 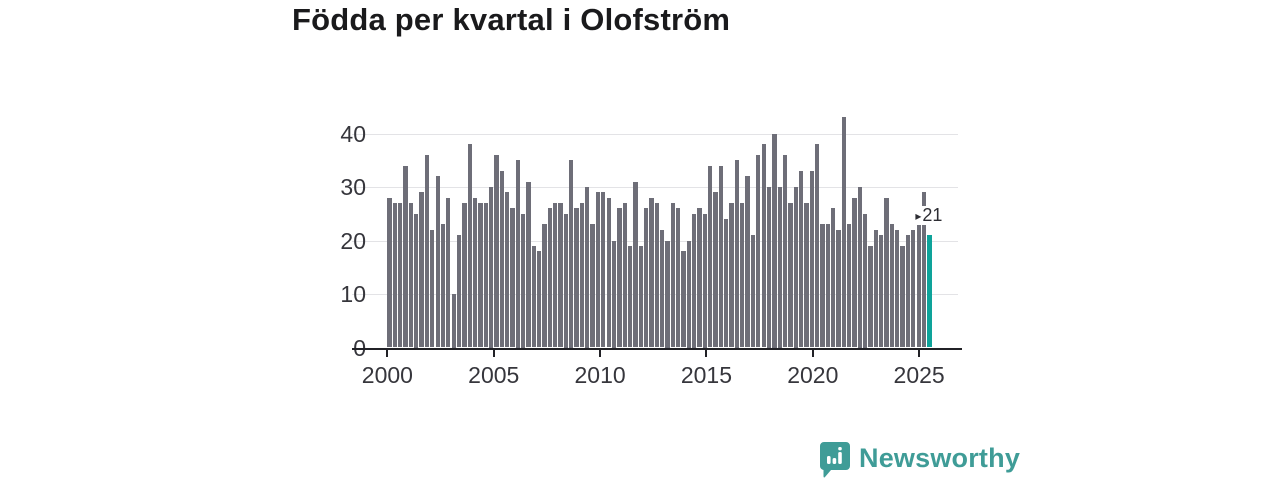 What do you see at coordinates (353, 240) in the screenshot?
I see `y-axis-label: 20` at bounding box center [353, 240].